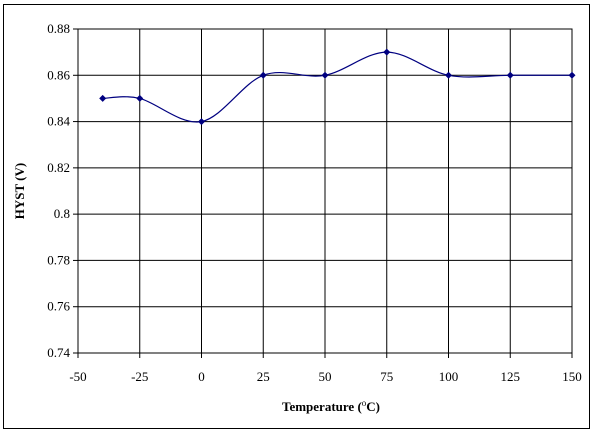 The width and height of the screenshot is (592, 432). Describe the element at coordinates (58, 74) in the screenshot. I see `y-tick-label: 0.86` at that location.